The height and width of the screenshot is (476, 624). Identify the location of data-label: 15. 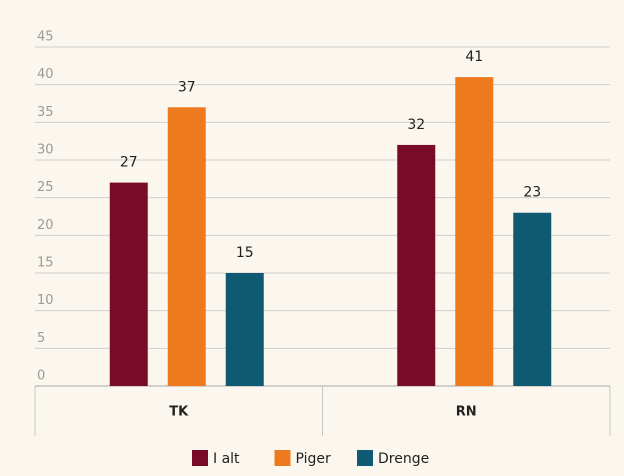
(245, 253).